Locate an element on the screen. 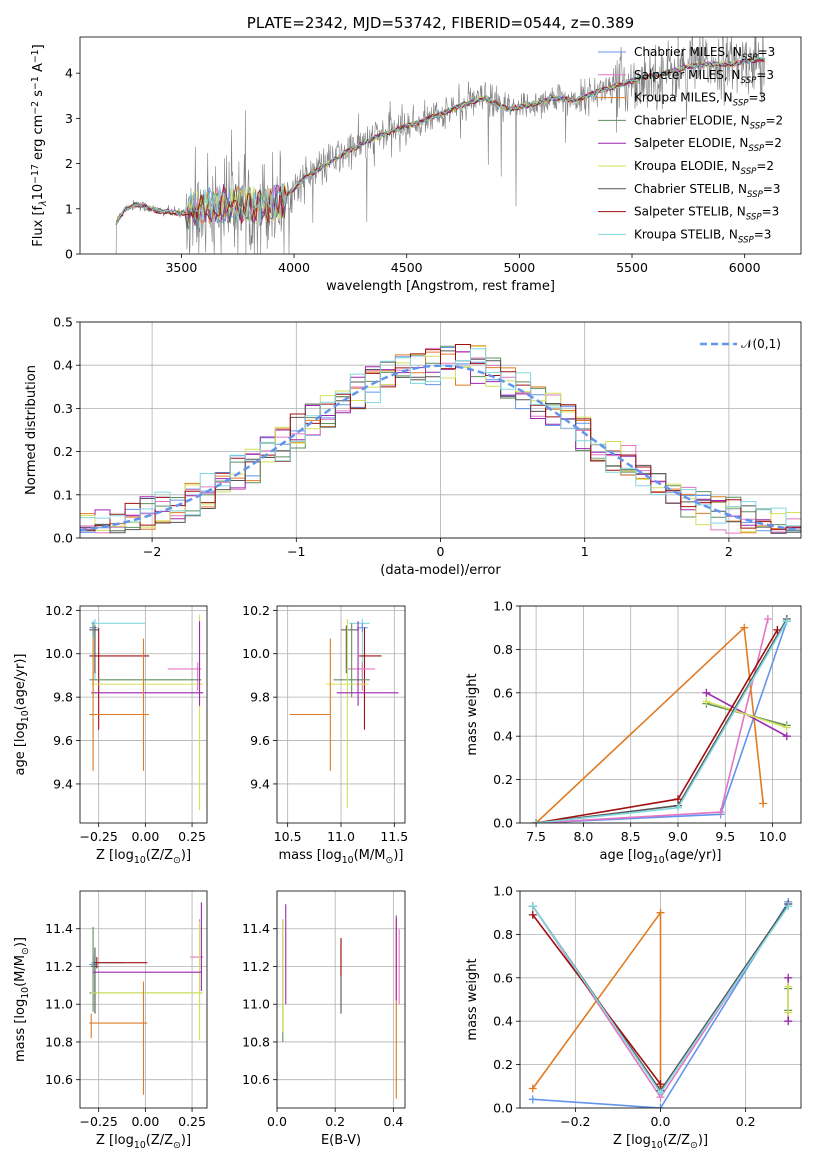 Image resolution: width=819 pixels, height=1170 pixels. y-tick-label: 11.0 is located at coordinates (256, 1004).